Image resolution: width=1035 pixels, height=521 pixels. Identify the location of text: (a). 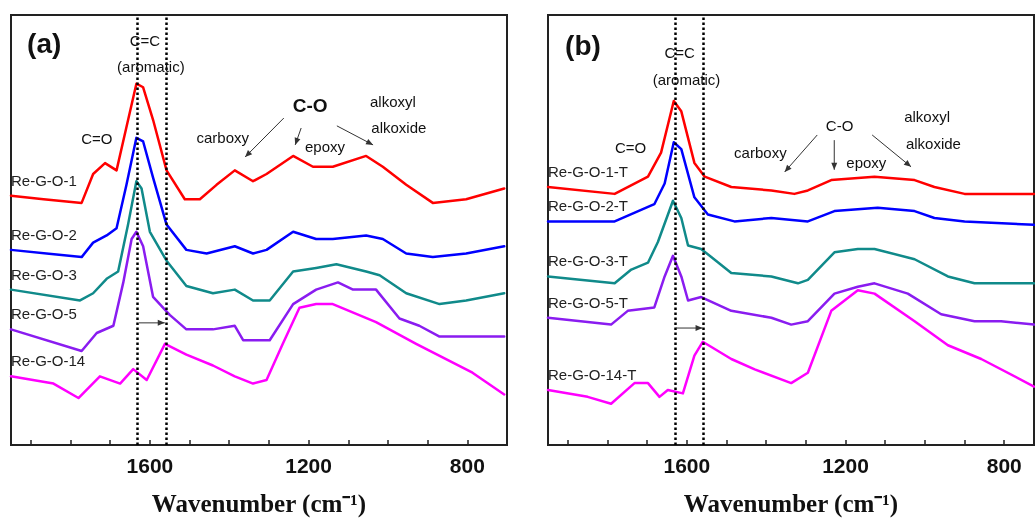
(44, 43).